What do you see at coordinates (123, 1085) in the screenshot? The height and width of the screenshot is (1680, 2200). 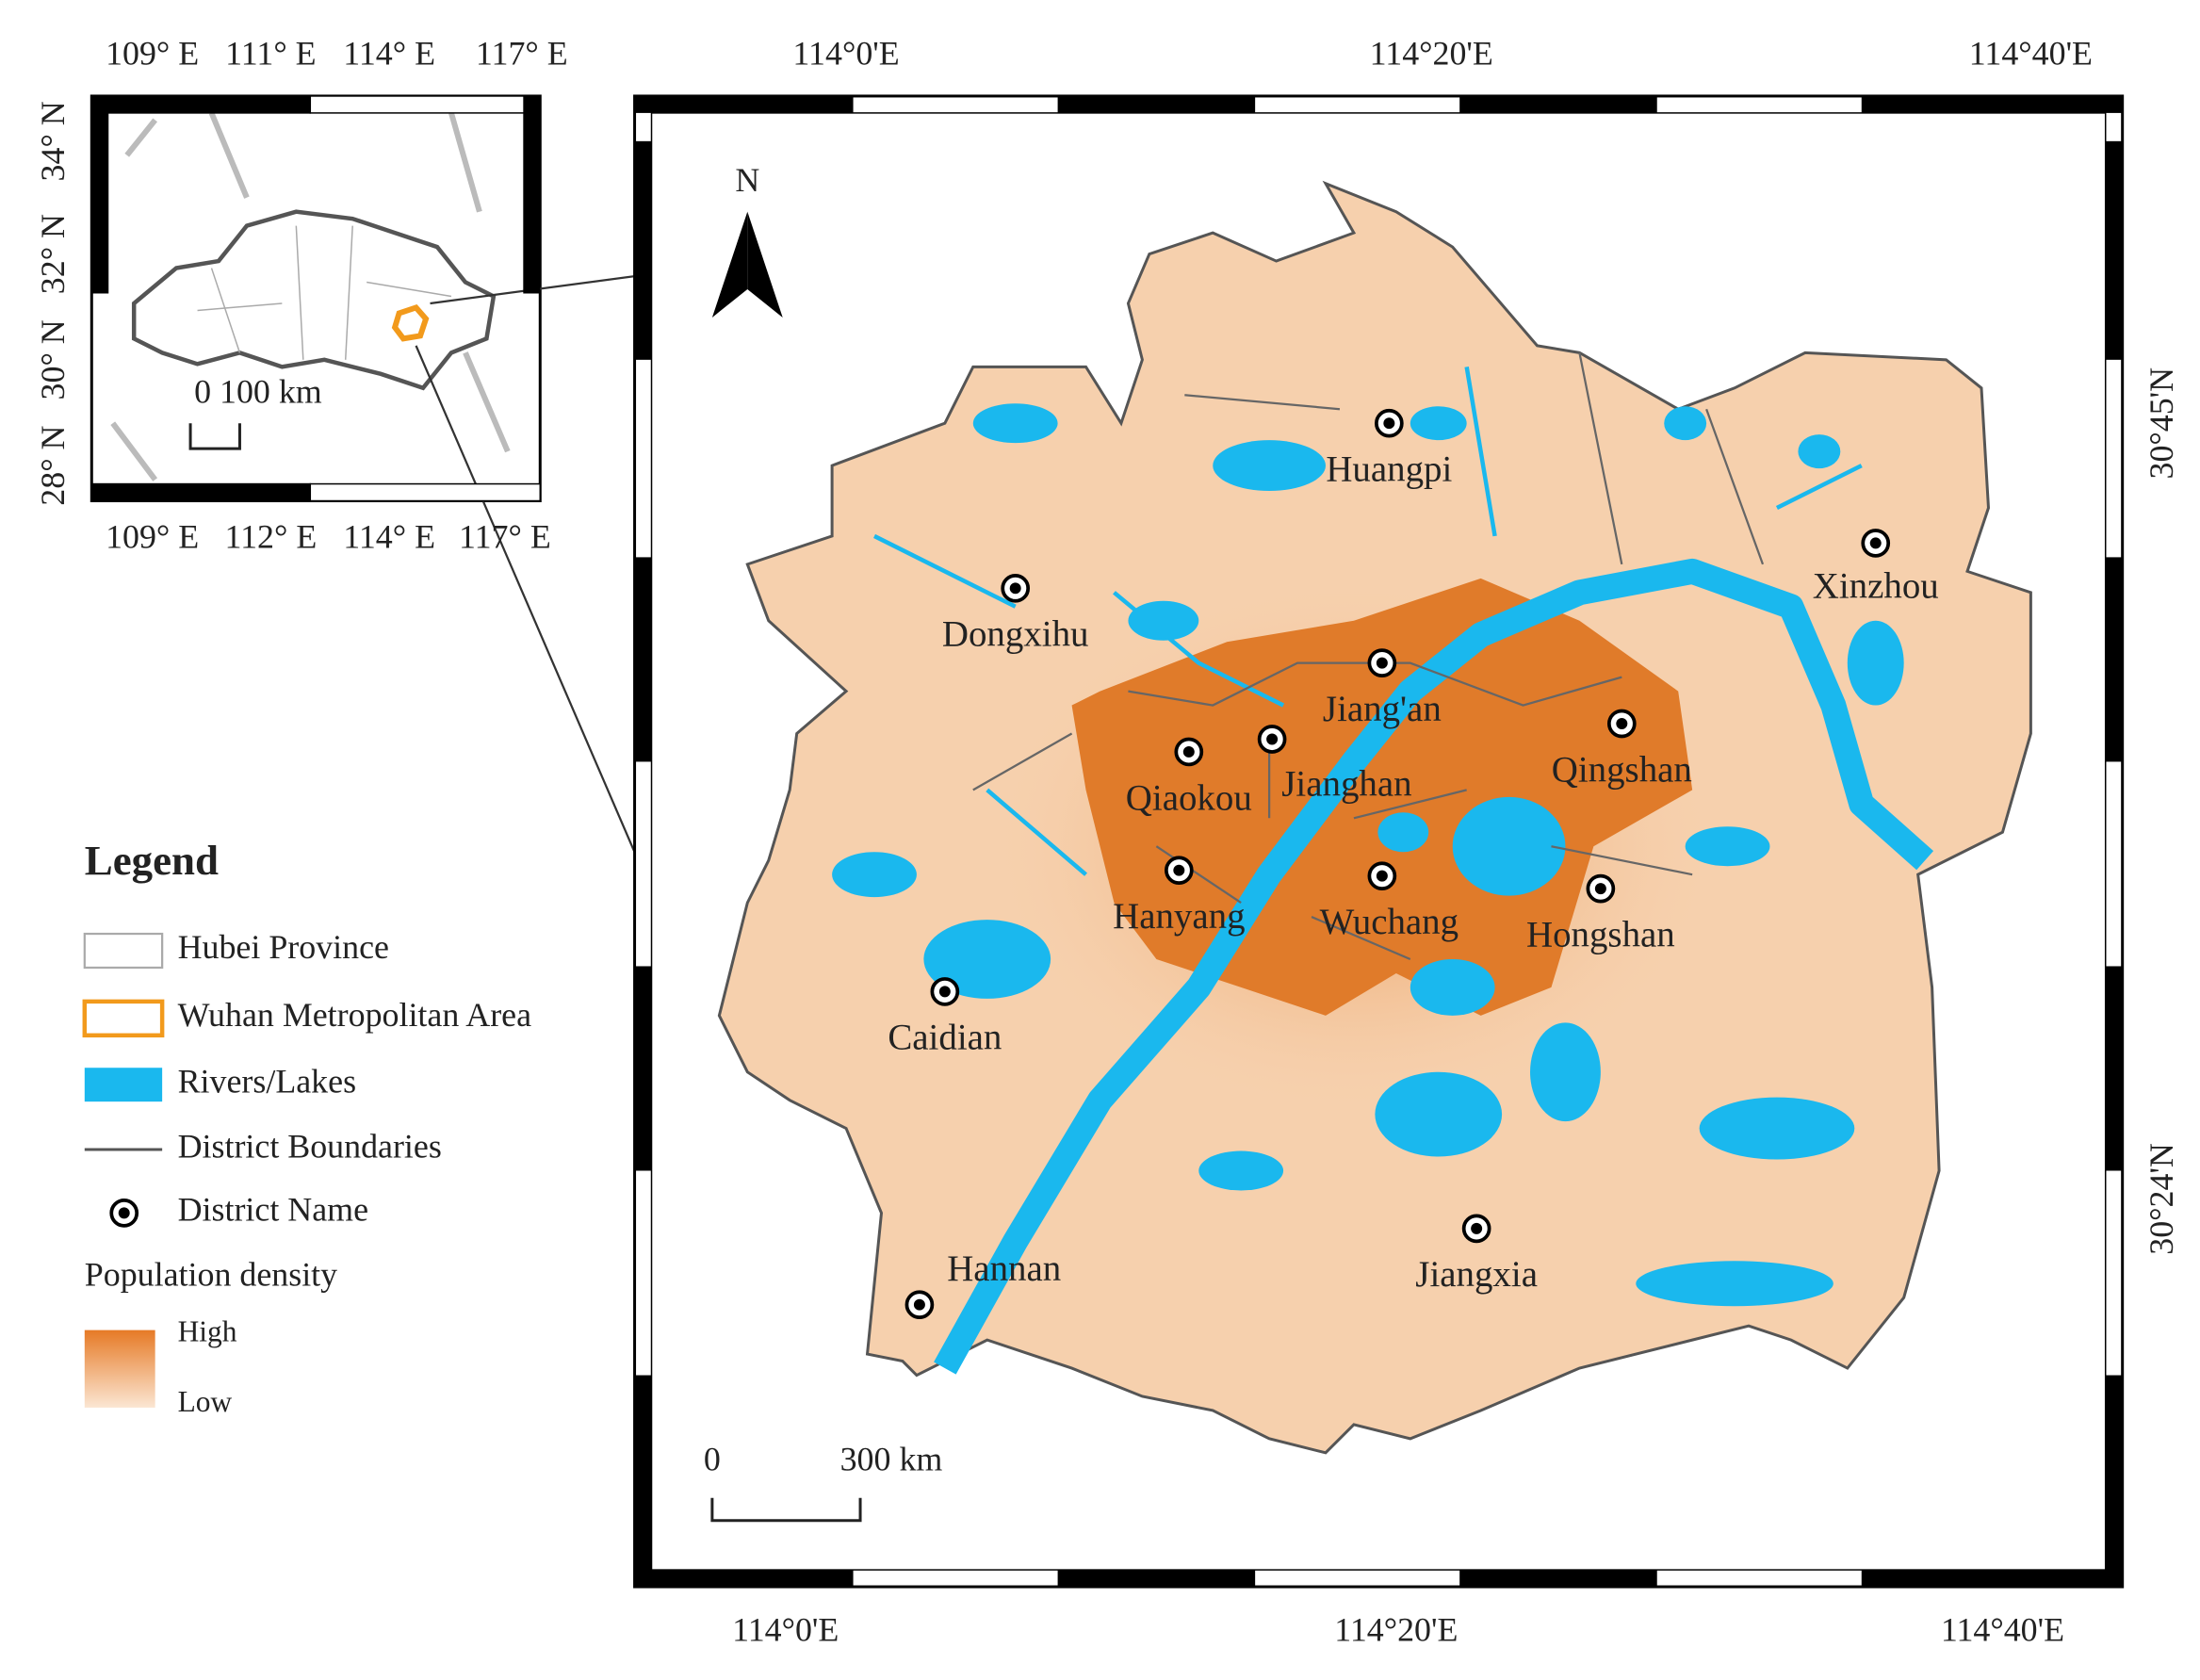 I see `legend-swatch-water` at bounding box center [123, 1085].